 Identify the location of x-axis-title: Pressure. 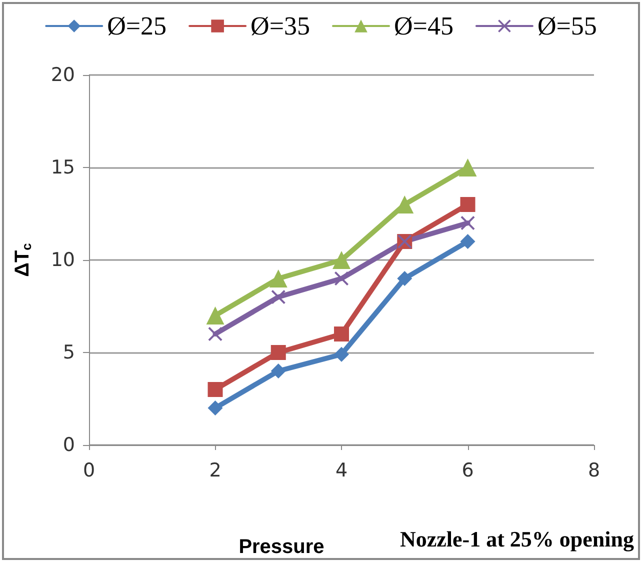
(281, 547).